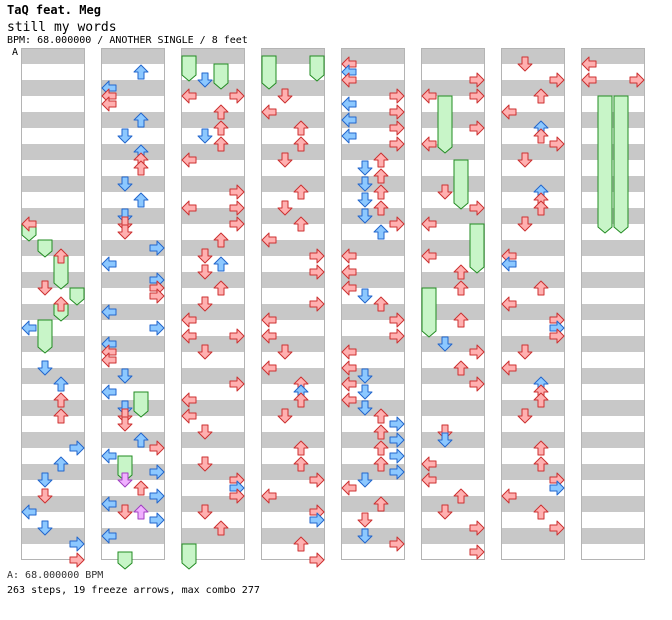  What do you see at coordinates (15, 52) in the screenshot?
I see `section-label: A` at bounding box center [15, 52].